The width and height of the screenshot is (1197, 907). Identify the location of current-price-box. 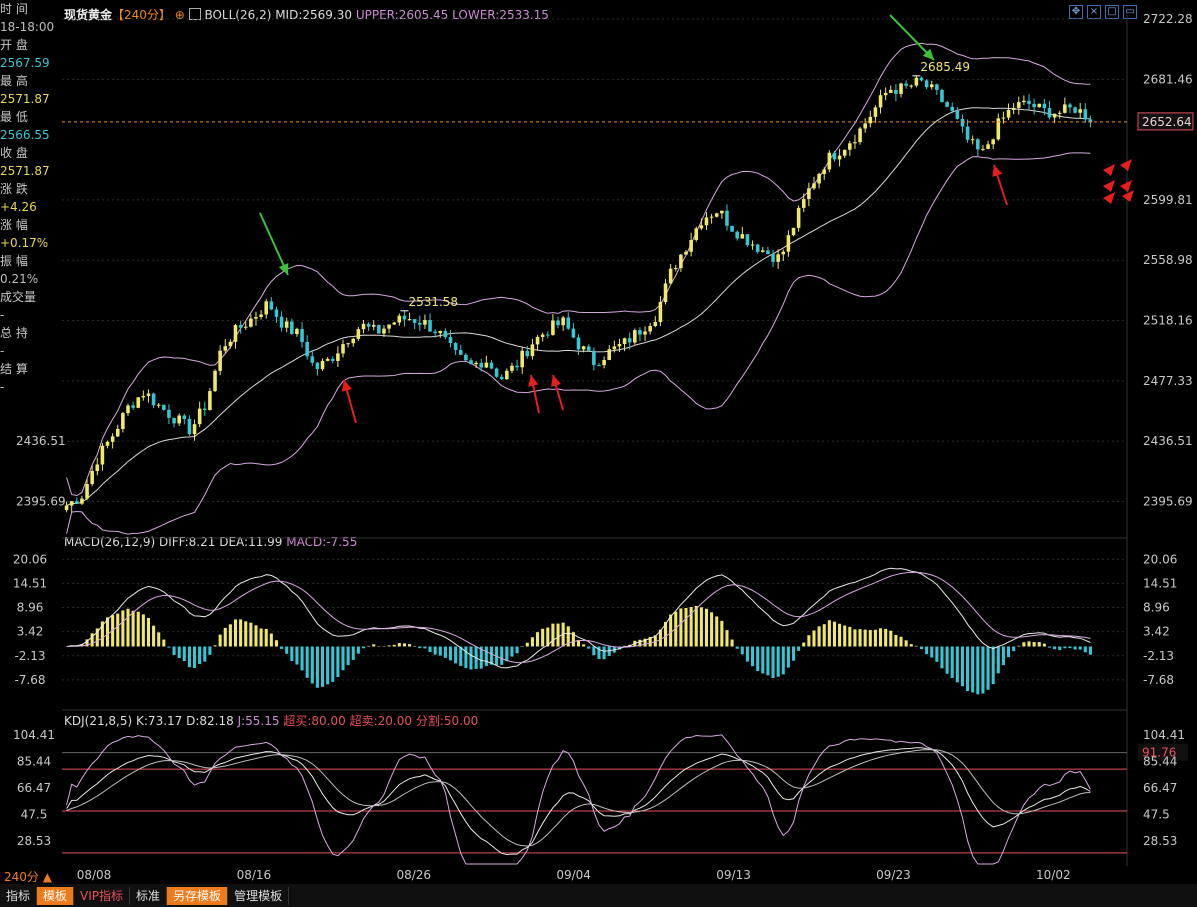
(1165, 121).